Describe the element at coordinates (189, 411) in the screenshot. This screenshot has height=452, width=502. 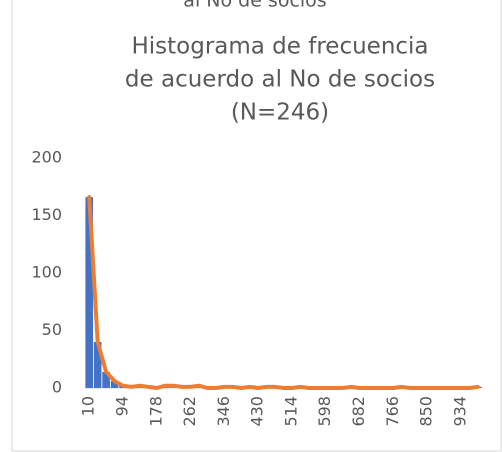
I see `x-tick-label: 262` at that location.